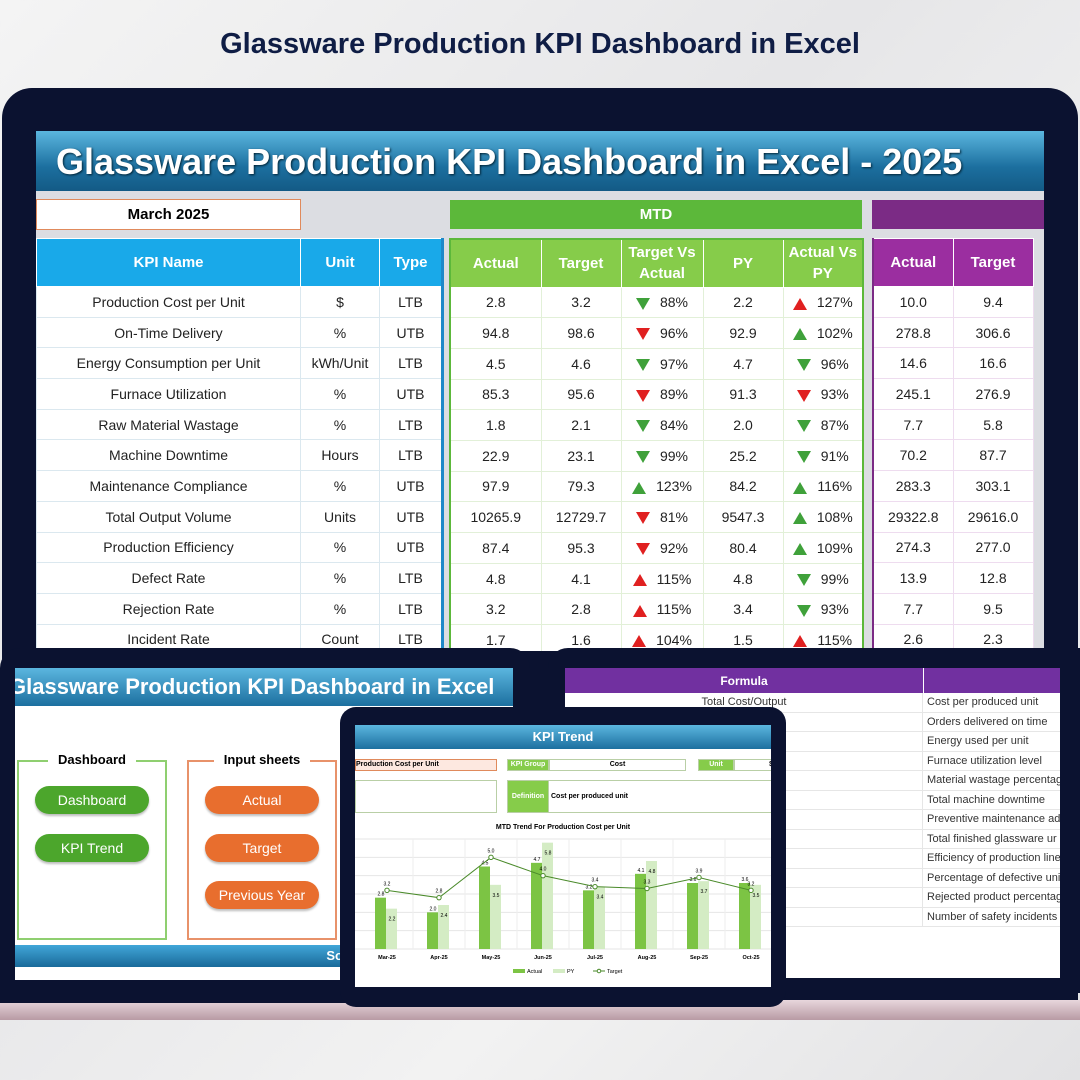  I want to click on ytd-target: 12.8, so click(993, 578).